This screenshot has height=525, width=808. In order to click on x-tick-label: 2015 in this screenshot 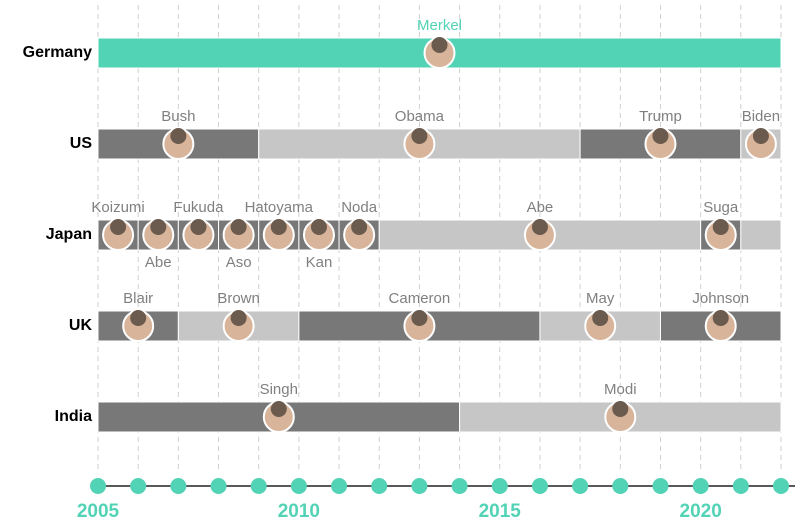, I will do `click(500, 511)`.